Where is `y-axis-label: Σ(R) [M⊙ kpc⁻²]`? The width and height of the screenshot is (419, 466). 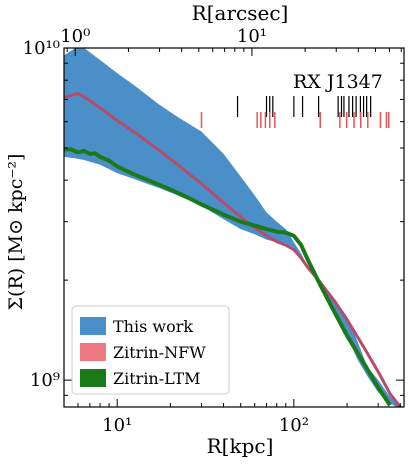
y-axis-label: Σ(R) [M⊙ kpc⁻²] is located at coordinates (16, 232).